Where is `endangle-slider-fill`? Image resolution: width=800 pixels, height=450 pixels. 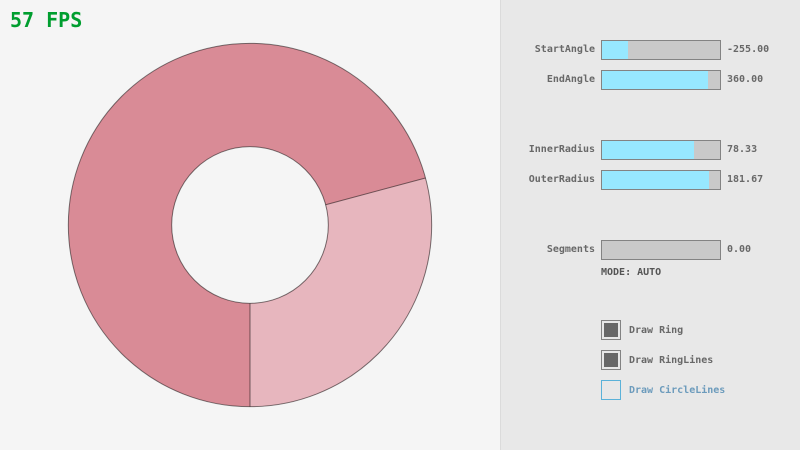
endangle-slider-fill is located at coordinates (655, 80).